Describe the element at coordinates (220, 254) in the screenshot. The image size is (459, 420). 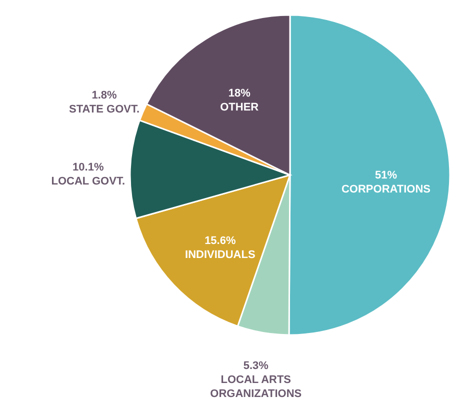
I see `slice-label: INDIVIDUALS` at that location.